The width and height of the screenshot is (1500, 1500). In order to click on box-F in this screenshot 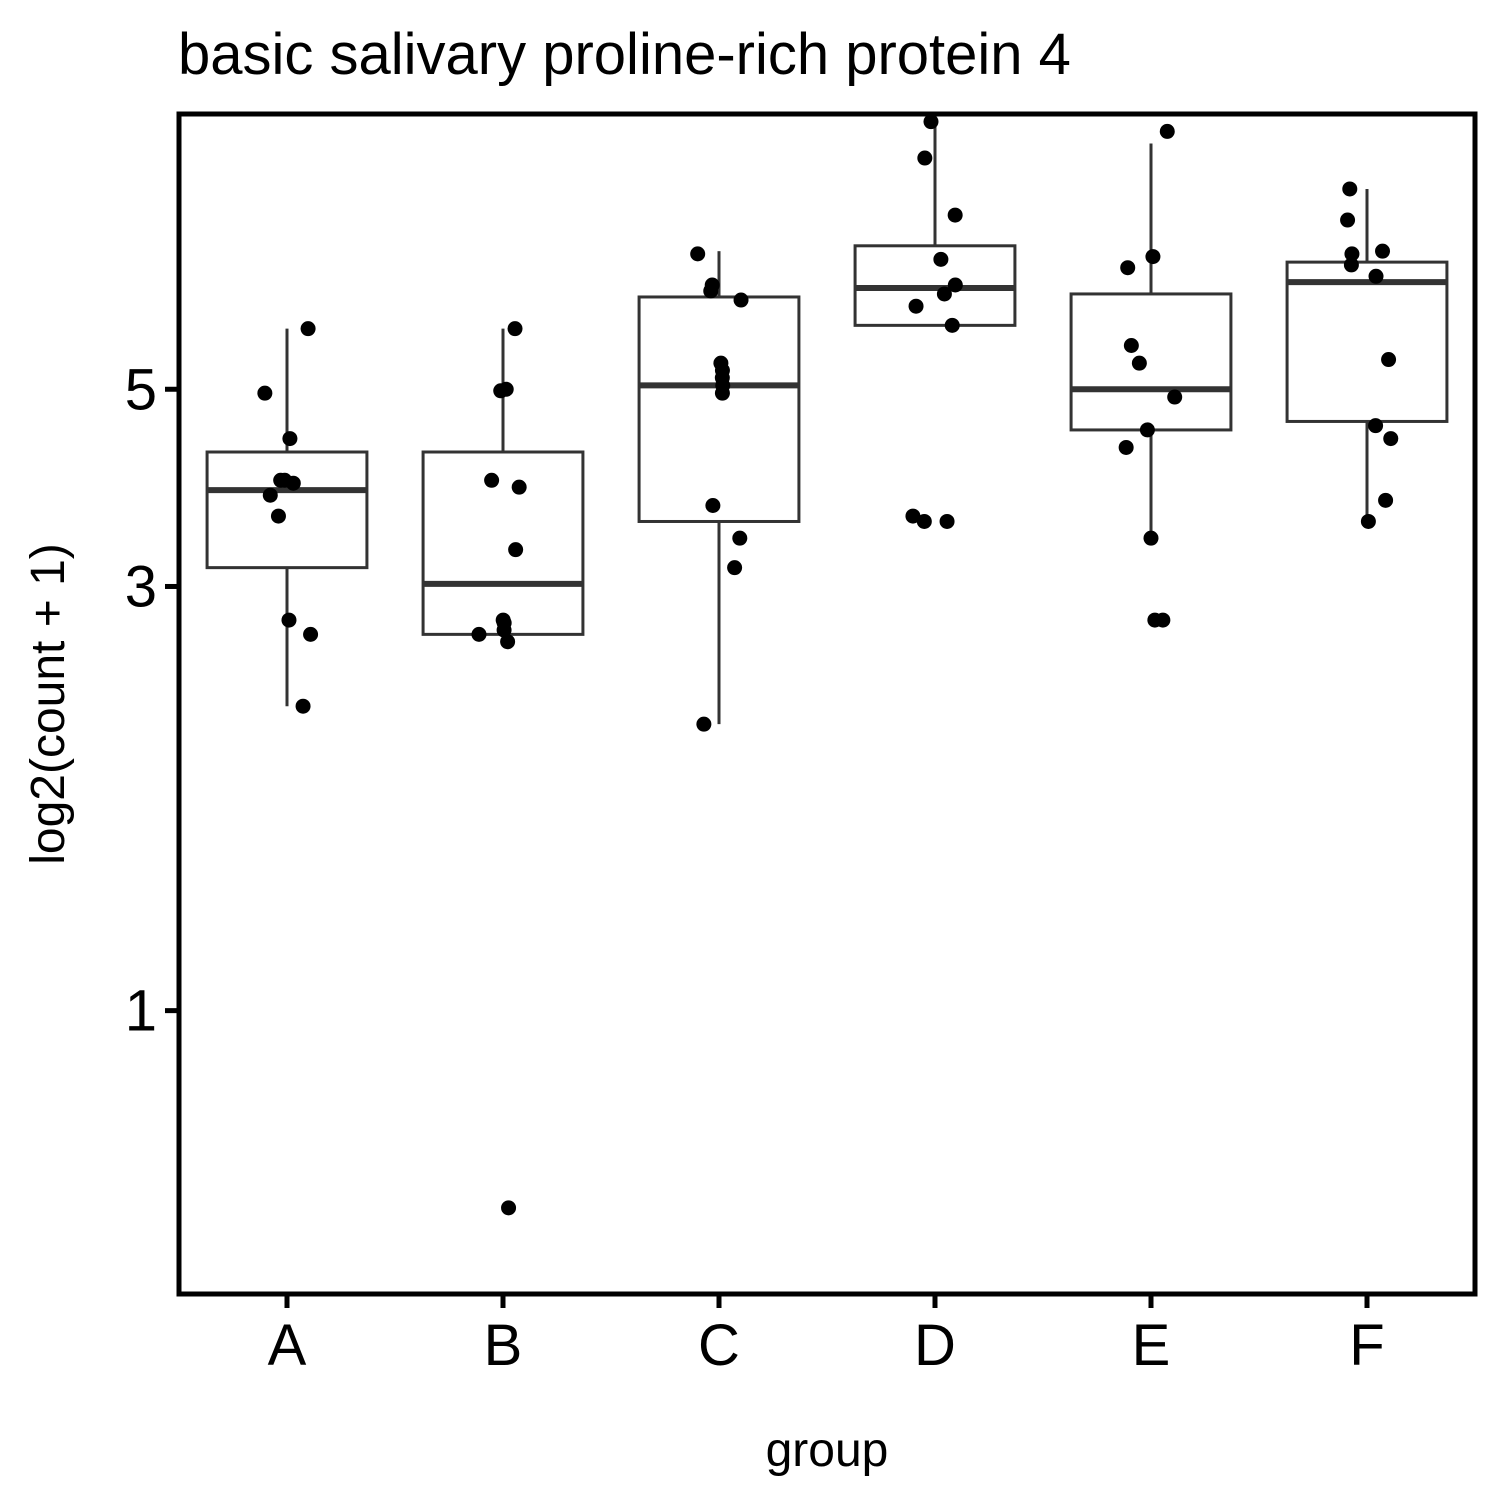, I will do `click(1367, 357)`.